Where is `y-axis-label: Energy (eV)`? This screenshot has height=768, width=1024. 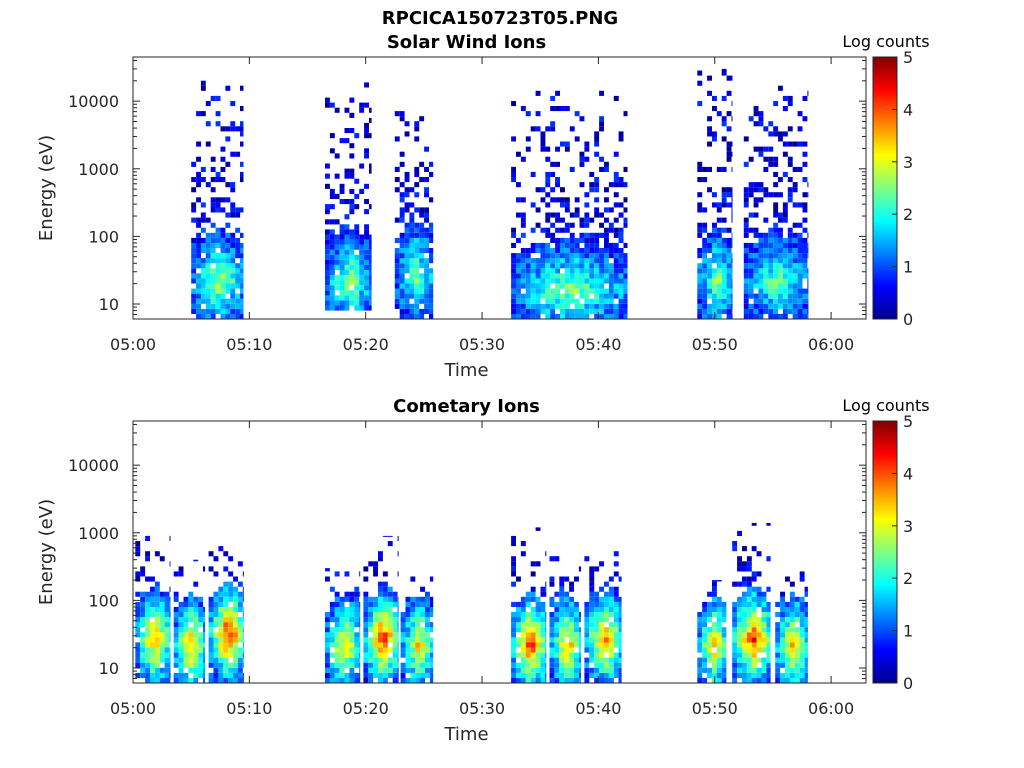 y-axis-label: Energy (eV) is located at coordinates (46, 552).